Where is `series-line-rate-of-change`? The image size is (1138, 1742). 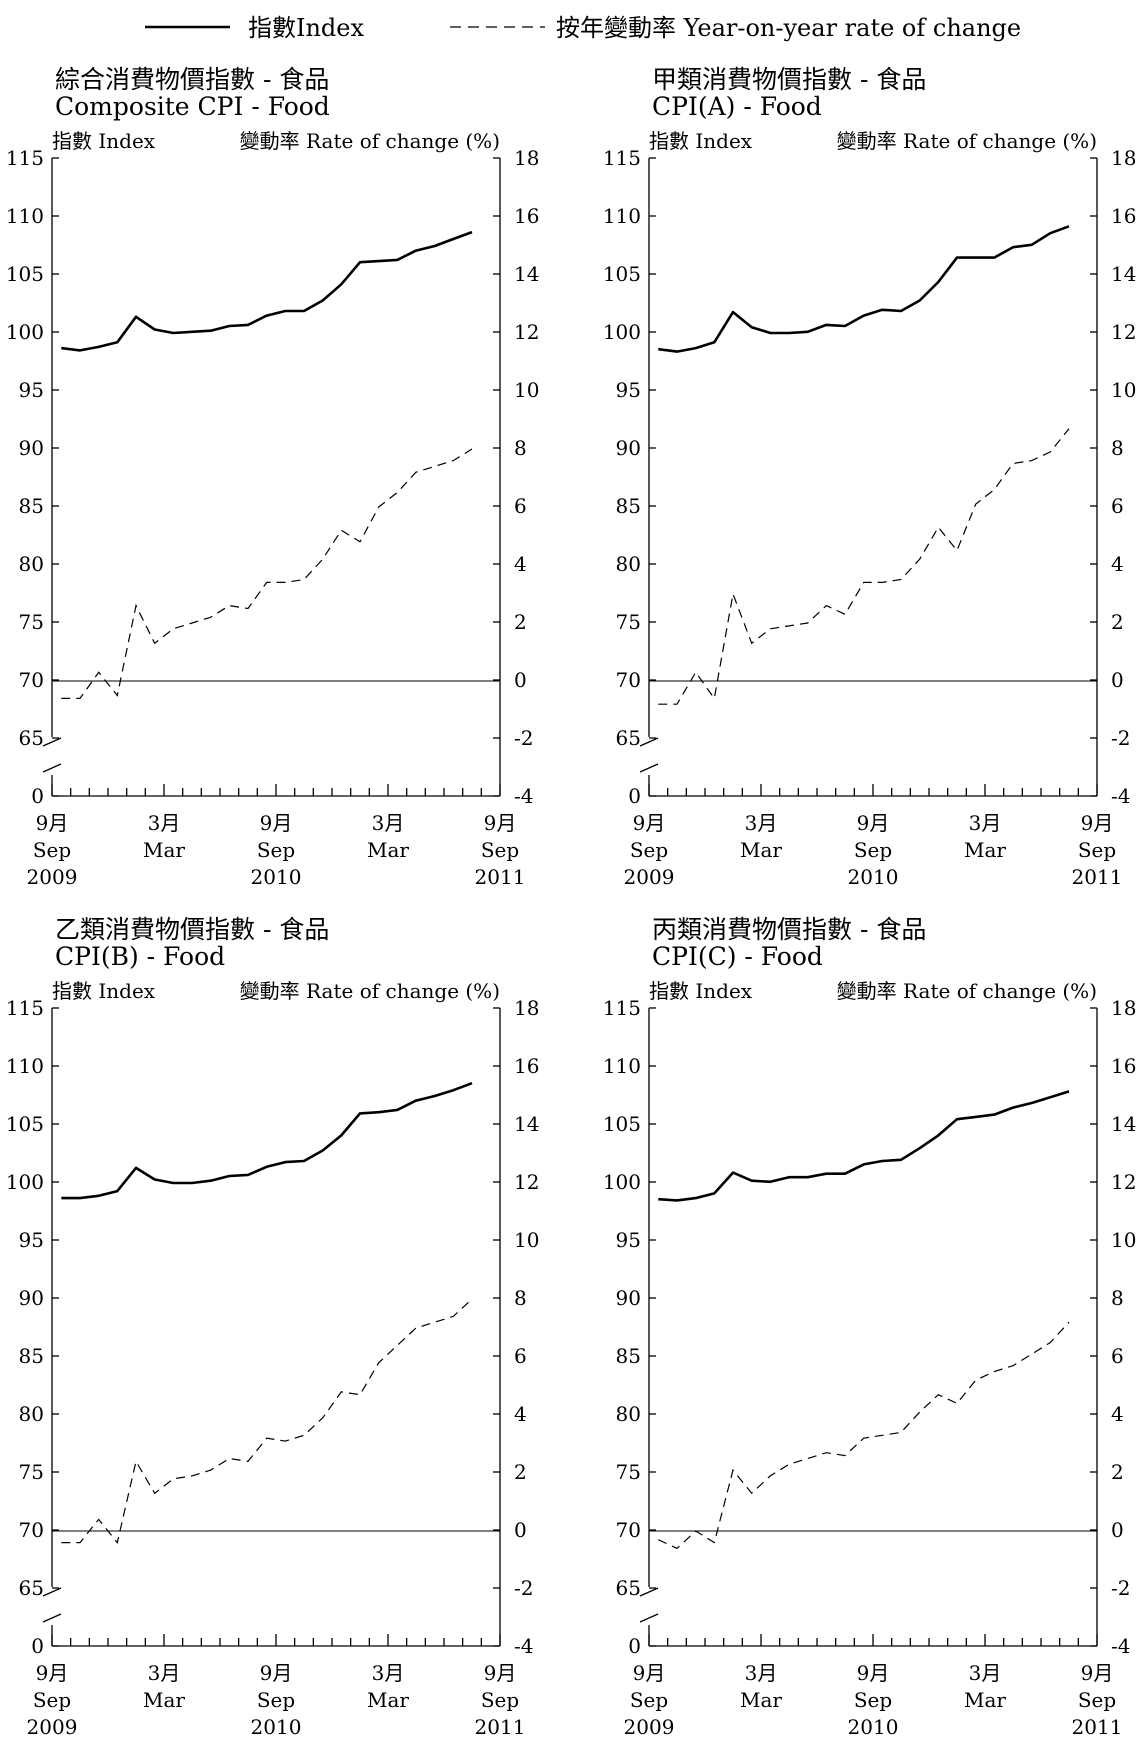
series-line-rate-of-change is located at coordinates (864, 1435).